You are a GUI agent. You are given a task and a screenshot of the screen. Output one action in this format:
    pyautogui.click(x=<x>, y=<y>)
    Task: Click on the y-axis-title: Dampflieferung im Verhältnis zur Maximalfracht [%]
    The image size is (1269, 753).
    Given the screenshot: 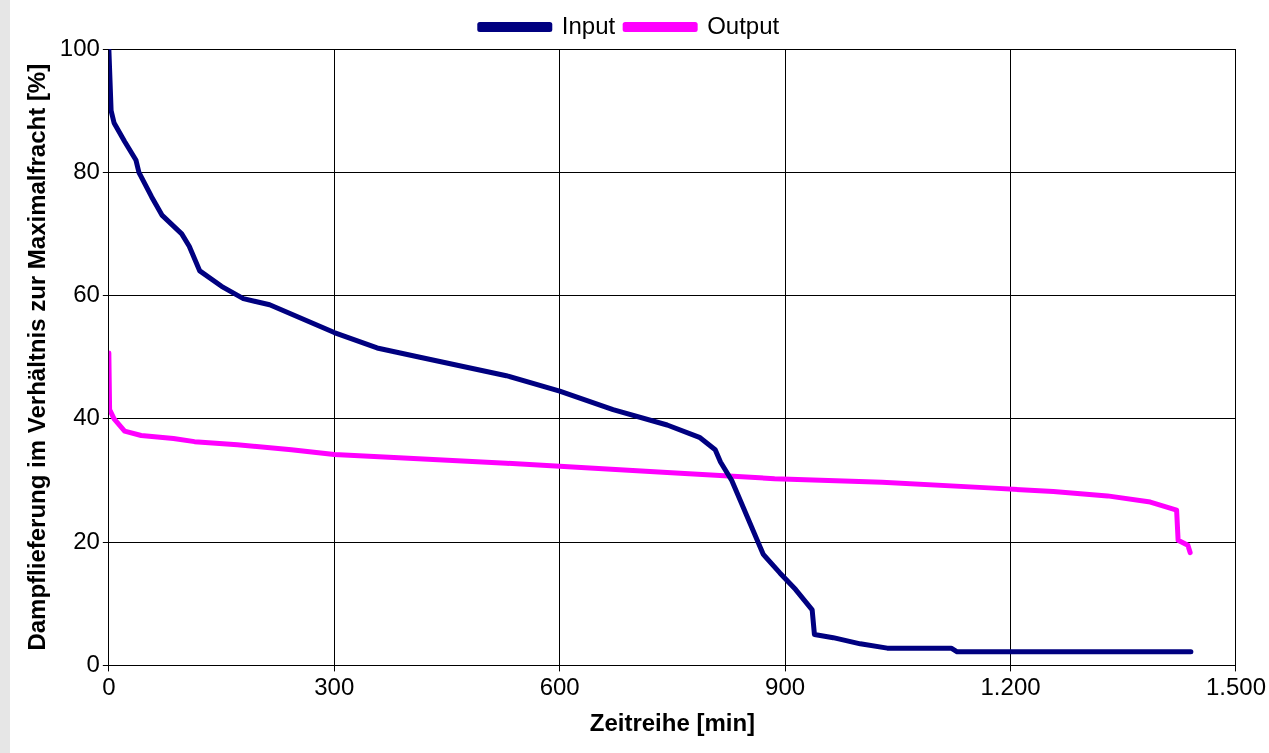 What is the action you would take?
    pyautogui.click(x=37, y=357)
    